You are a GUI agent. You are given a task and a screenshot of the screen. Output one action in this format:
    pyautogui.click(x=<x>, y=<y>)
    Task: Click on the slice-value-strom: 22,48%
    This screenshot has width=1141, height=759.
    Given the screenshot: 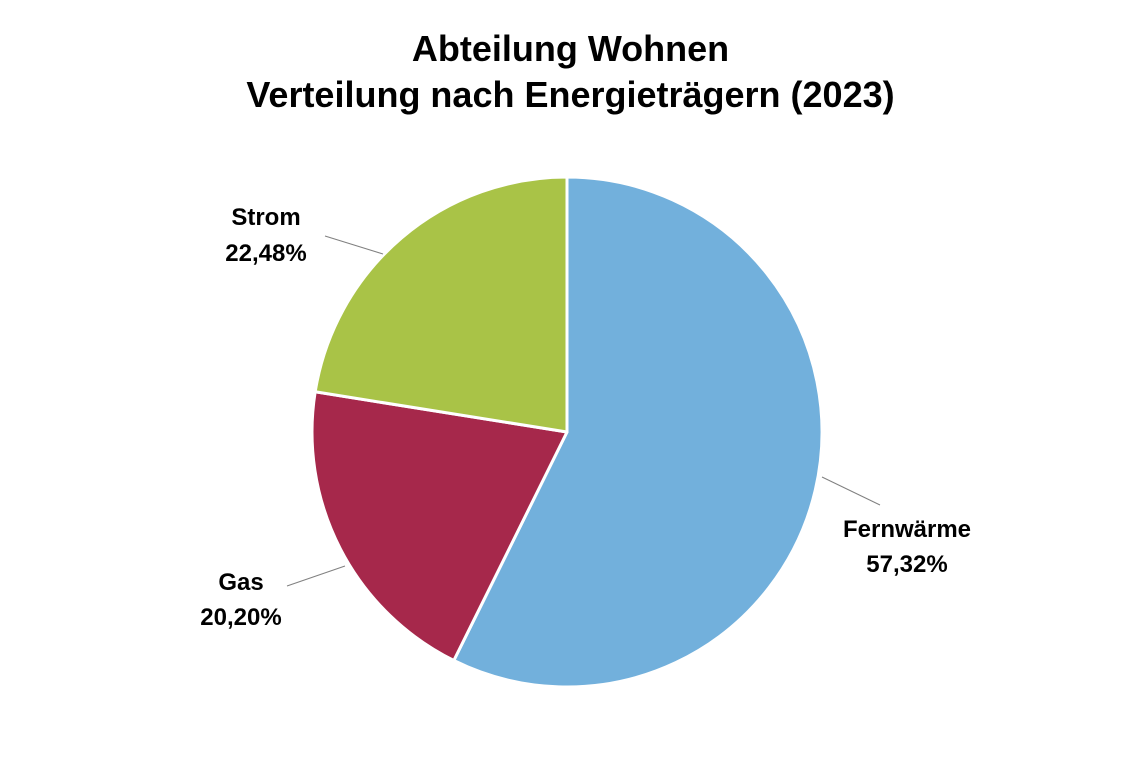 What is the action you would take?
    pyautogui.click(x=265, y=253)
    